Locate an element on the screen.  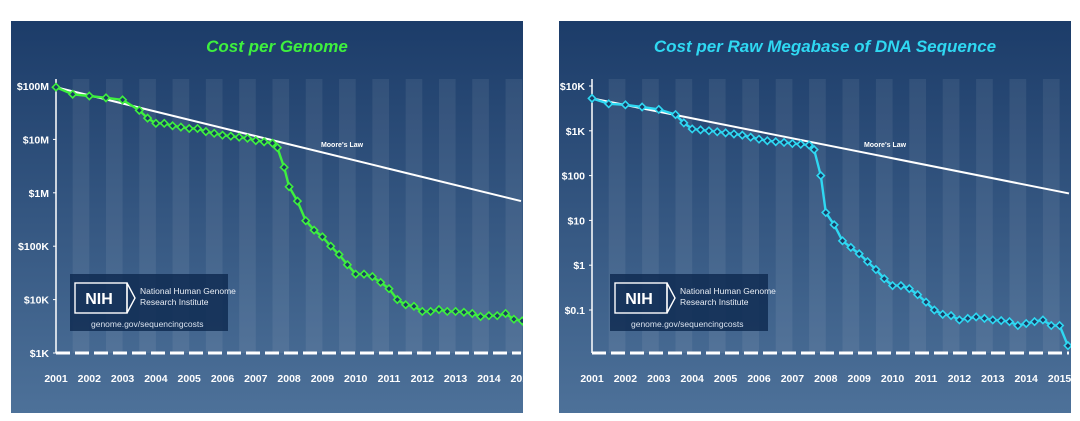
y-tick-label: $10 is located at coordinates (576, 221).